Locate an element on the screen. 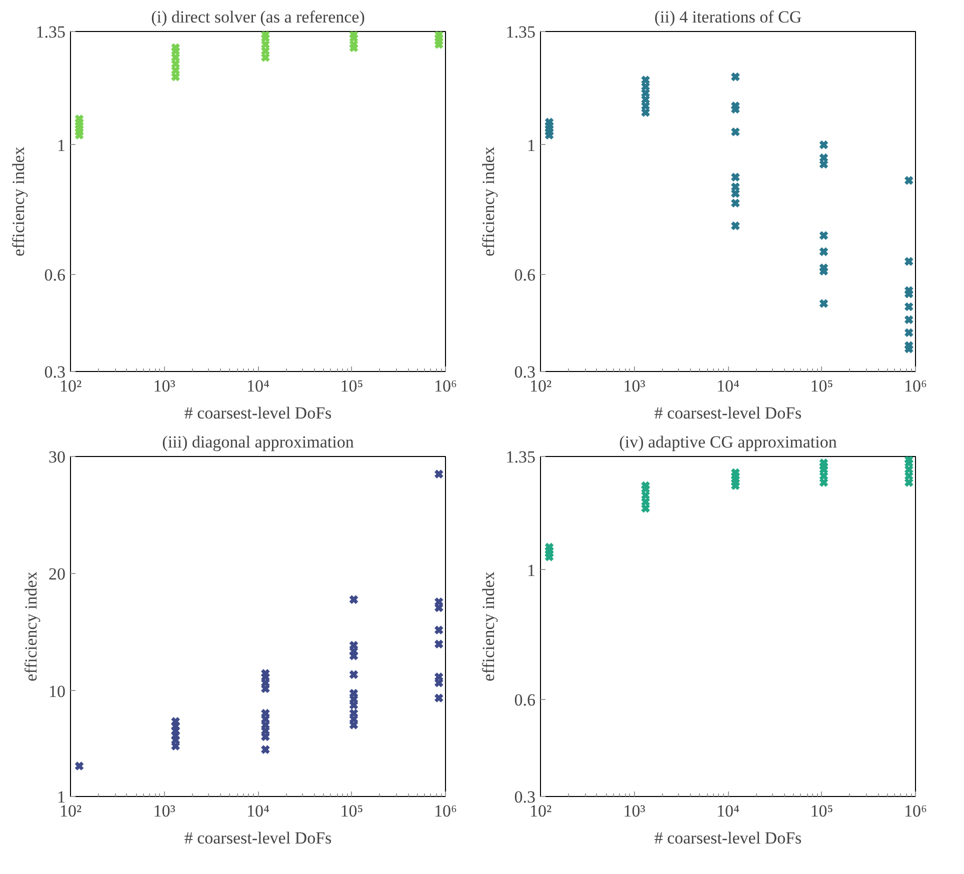  chart-title: (iv) adaptive CG approximation is located at coordinates (728, 442).